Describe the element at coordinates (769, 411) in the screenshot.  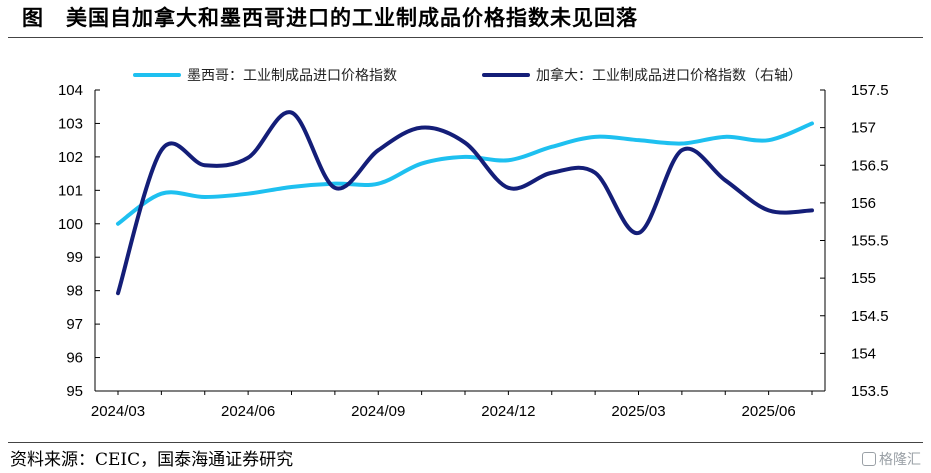
I see `x-tick-label: 2025/06` at that location.